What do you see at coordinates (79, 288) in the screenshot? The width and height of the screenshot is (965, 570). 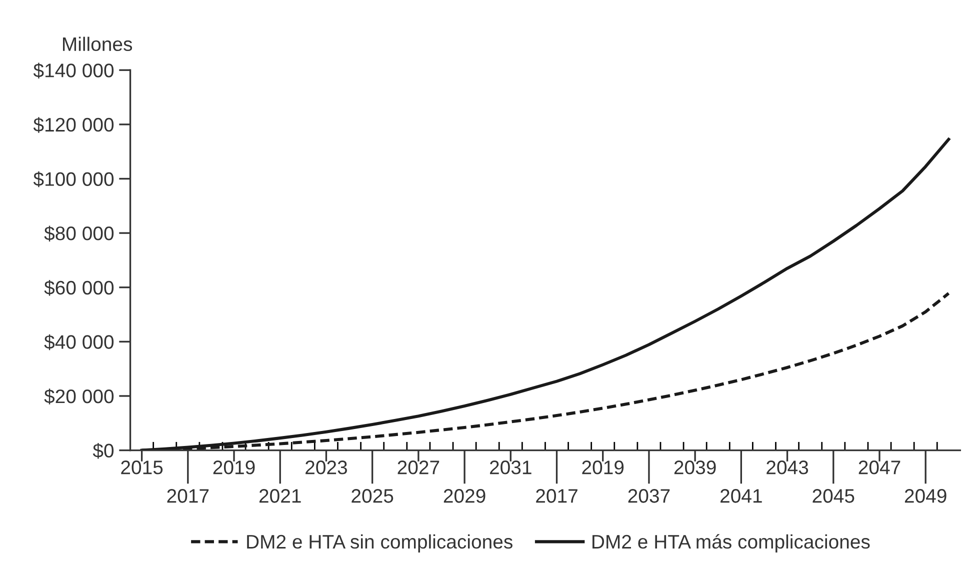 I see `y-tick-label: $60 000` at bounding box center [79, 288].